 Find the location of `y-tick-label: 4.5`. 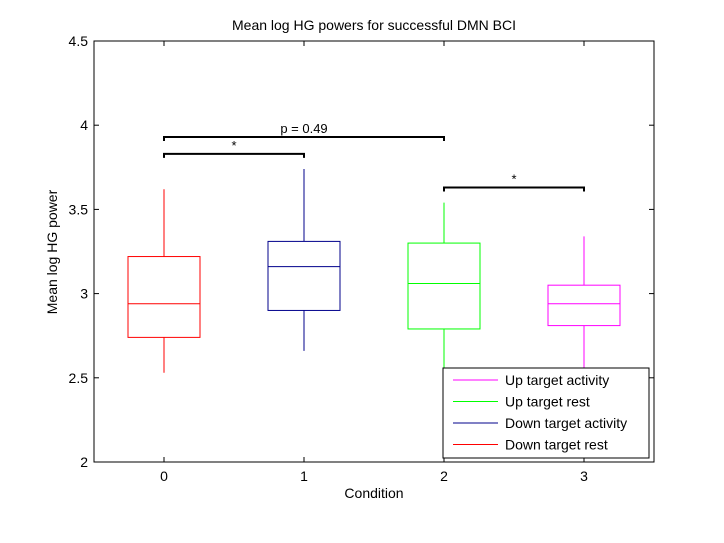

y-tick-label: 4.5 is located at coordinates (79, 41).